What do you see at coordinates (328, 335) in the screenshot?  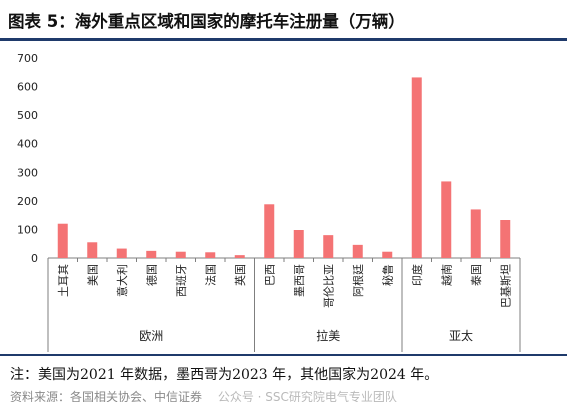 I see `group-label: 拉美` at bounding box center [328, 335].